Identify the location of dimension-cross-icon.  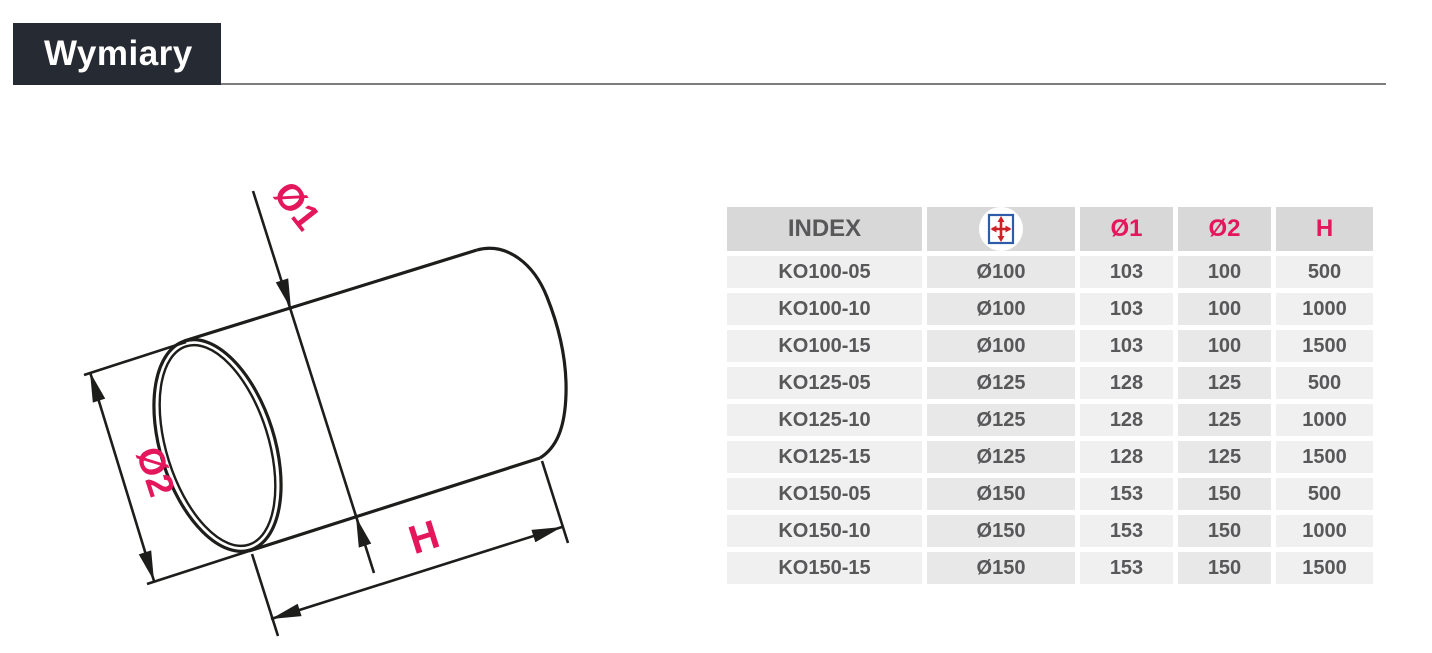
(1001, 229).